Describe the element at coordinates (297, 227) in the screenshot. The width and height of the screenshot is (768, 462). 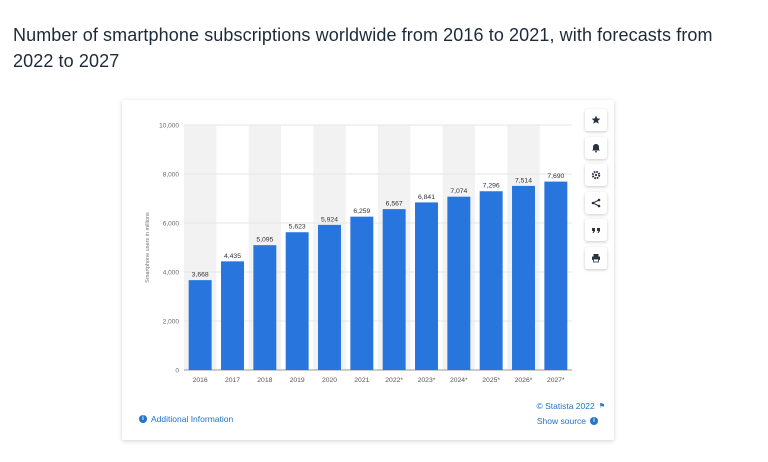
I see `bar-value-label: 5,623` at that location.